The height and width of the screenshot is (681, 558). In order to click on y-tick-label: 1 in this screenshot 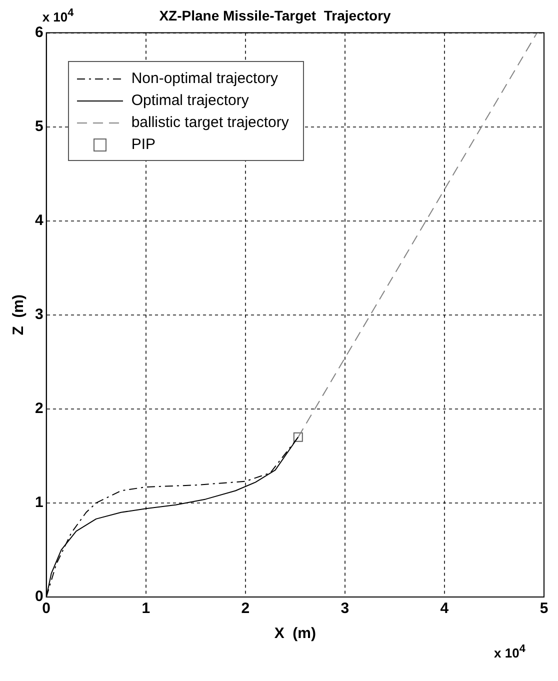, I will do `click(39, 503)`.